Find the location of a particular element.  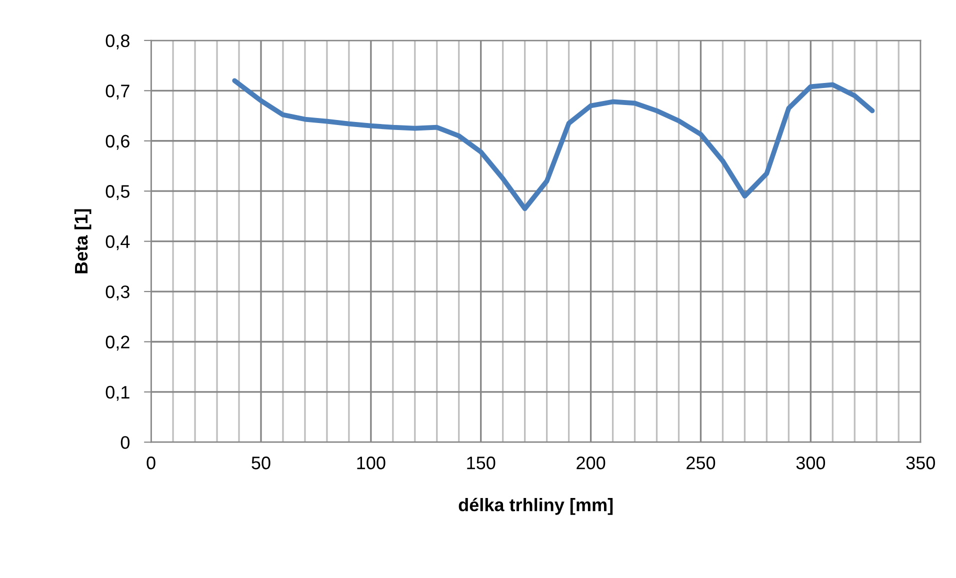

y-tick-label: 0,3 is located at coordinates (118, 292).